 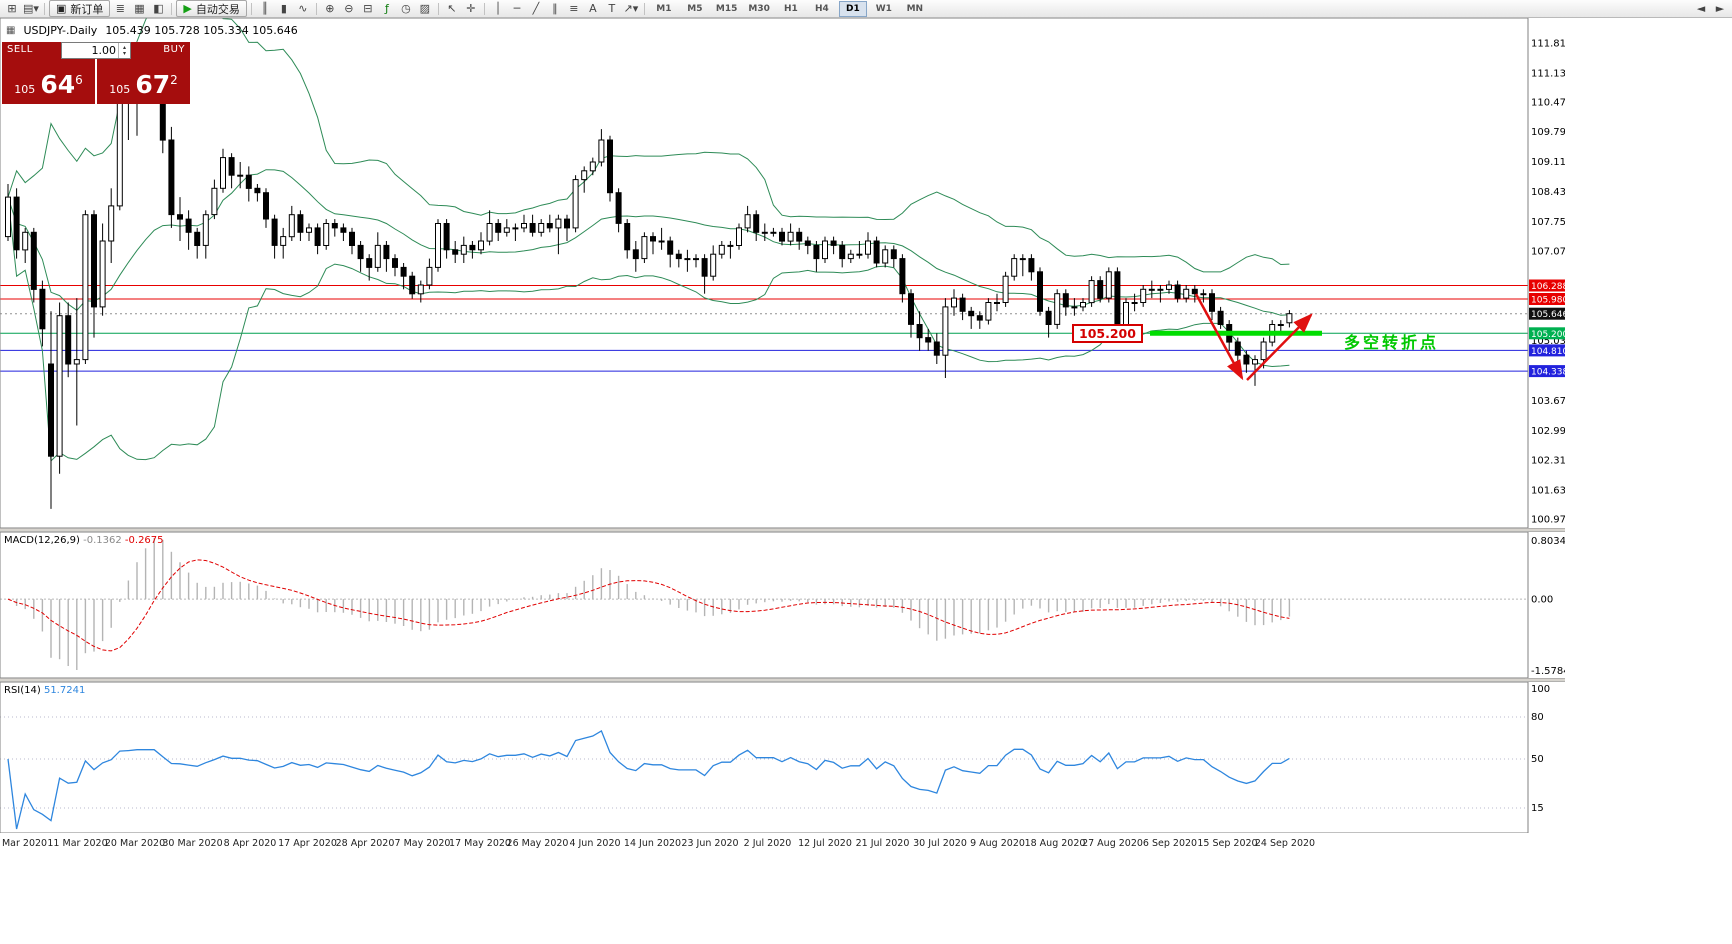 I want to click on lot-size-field: 1.00 ▴ ▾, so click(x=96, y=50).